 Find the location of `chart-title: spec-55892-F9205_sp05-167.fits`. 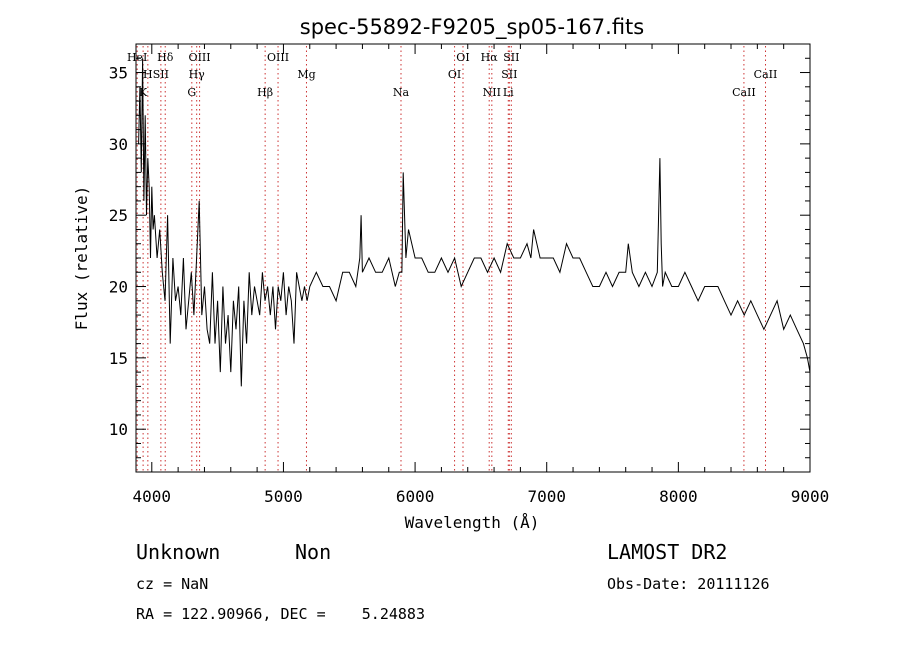

chart-title: spec-55892-F9205_sp05-167.fits is located at coordinates (472, 27).